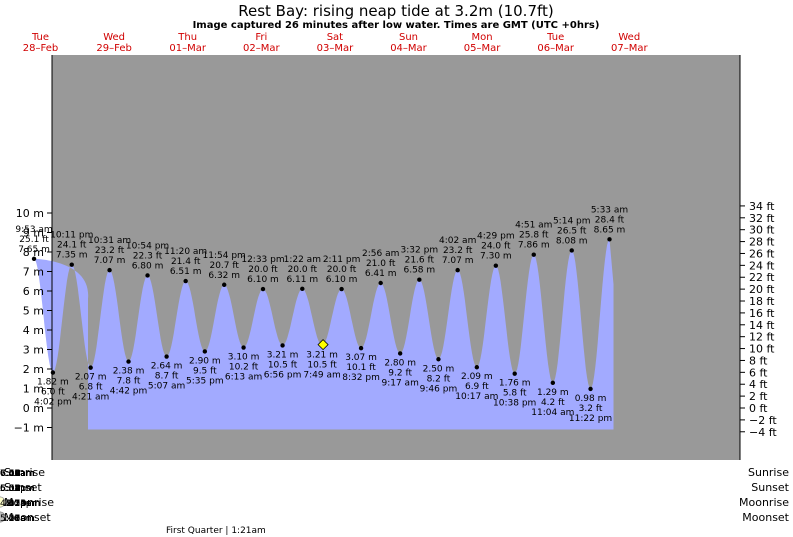  Describe the element at coordinates (33, 291) in the screenshot. I see `left-tick-label: 6 m` at that location.